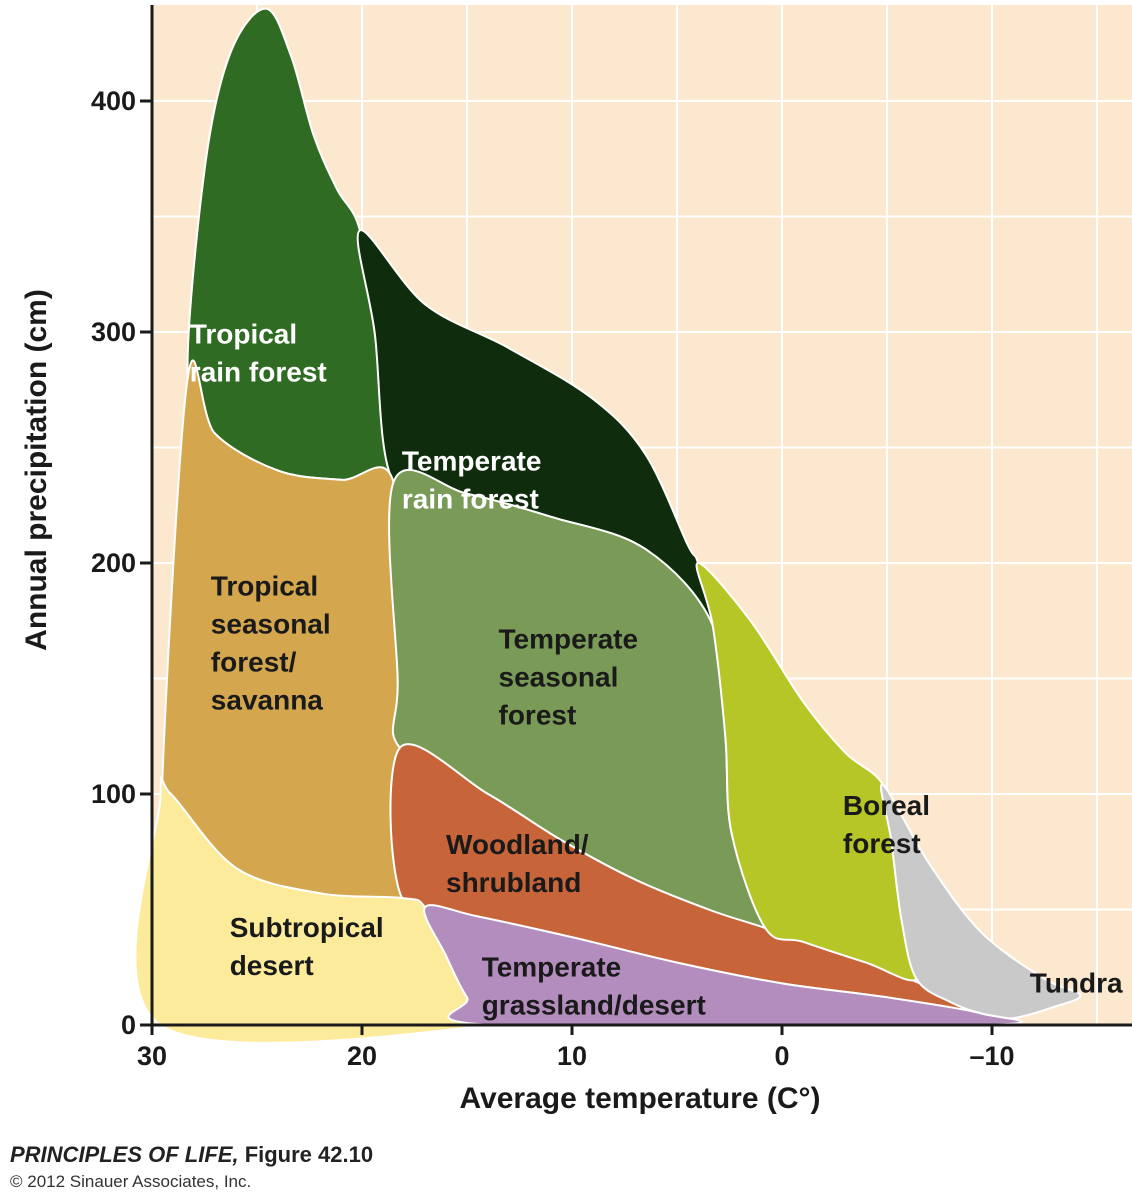 The image size is (1132, 1200). Describe the element at coordinates (781, 1056) in the screenshot. I see `x-tick-label: 0` at that location.